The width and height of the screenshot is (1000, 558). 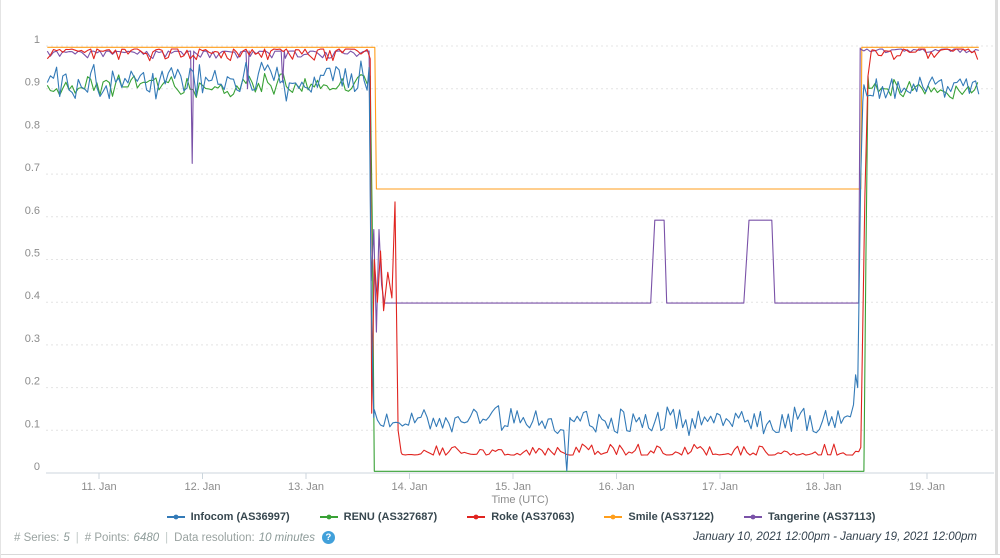 What do you see at coordinates (821, 517) in the screenshot?
I see `legend-label: Tangerine (AS37113)` at bounding box center [821, 517].